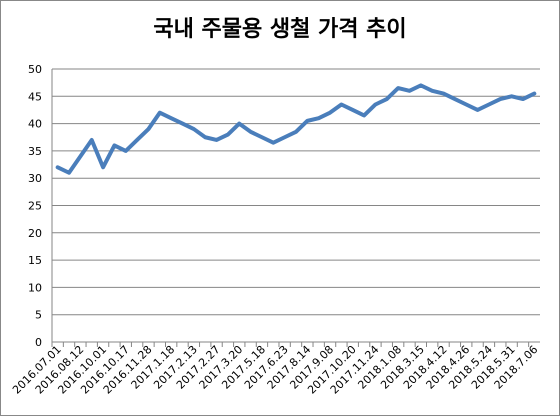 The image size is (560, 420). What do you see at coordinates (35, 151) in the screenshot?
I see `y-tick-label: 35` at bounding box center [35, 151].